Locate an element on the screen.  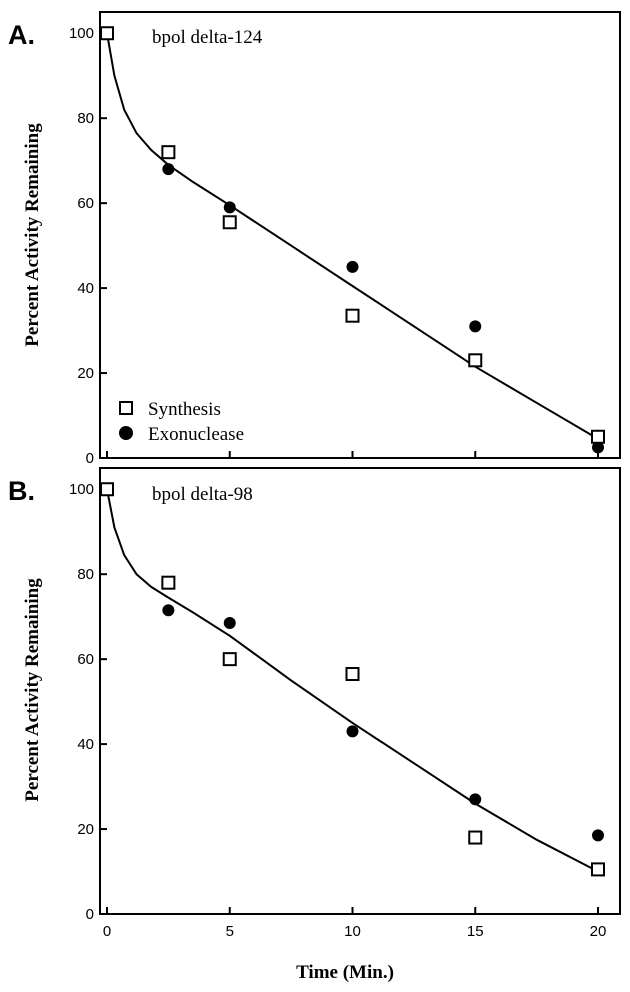
panel-b-x-tick-label: 20 is located at coordinates (598, 931).